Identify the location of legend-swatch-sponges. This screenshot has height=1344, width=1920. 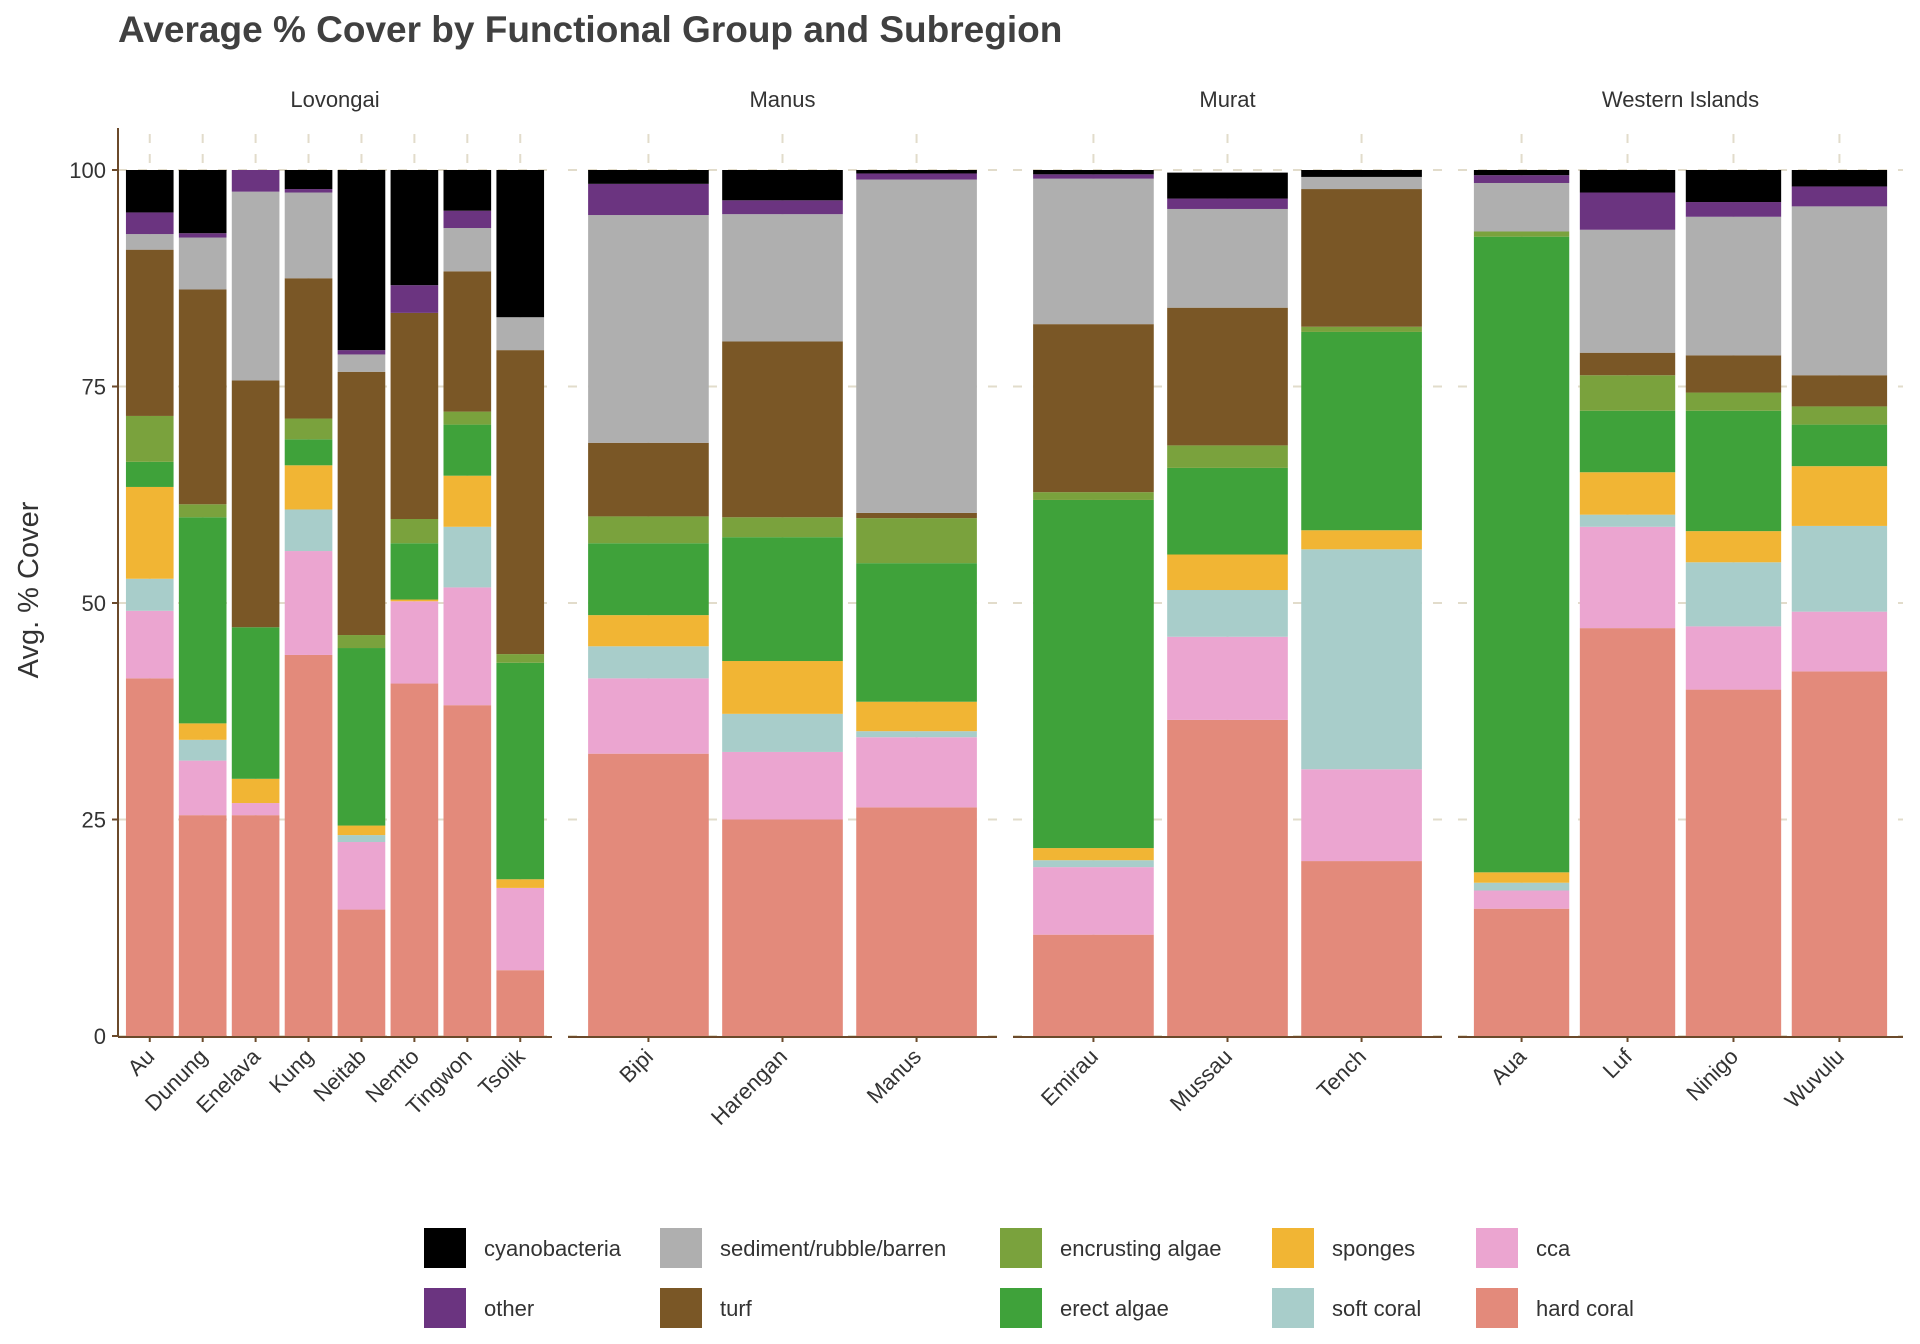
(1293, 1248).